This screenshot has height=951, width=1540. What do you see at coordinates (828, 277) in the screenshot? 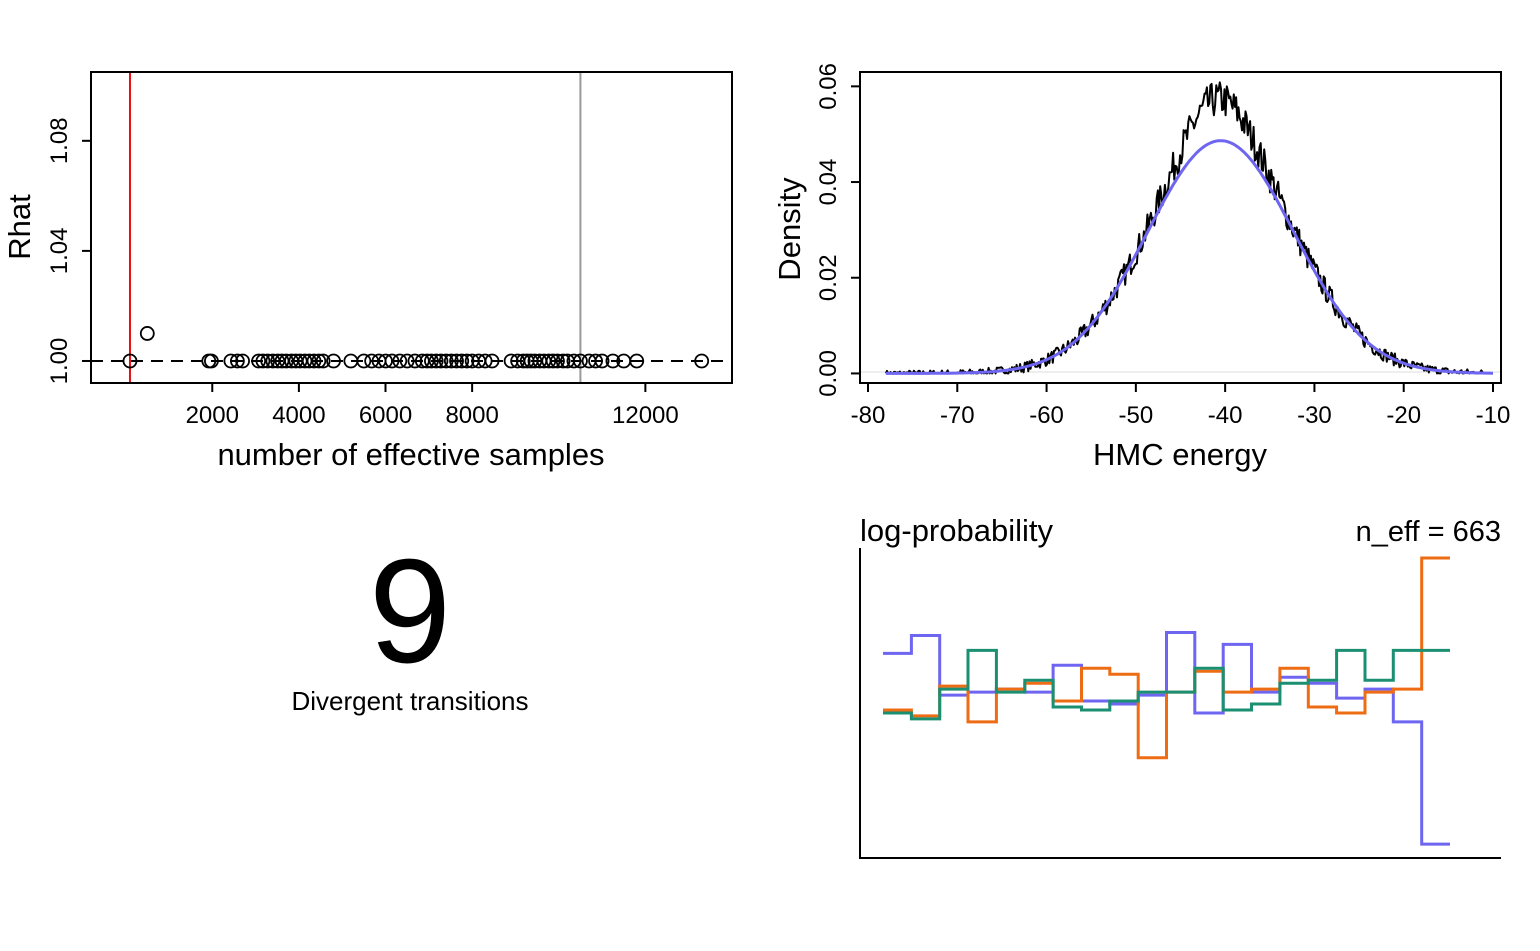
I see `energy-y-tick-label: 0.02` at bounding box center [828, 277].